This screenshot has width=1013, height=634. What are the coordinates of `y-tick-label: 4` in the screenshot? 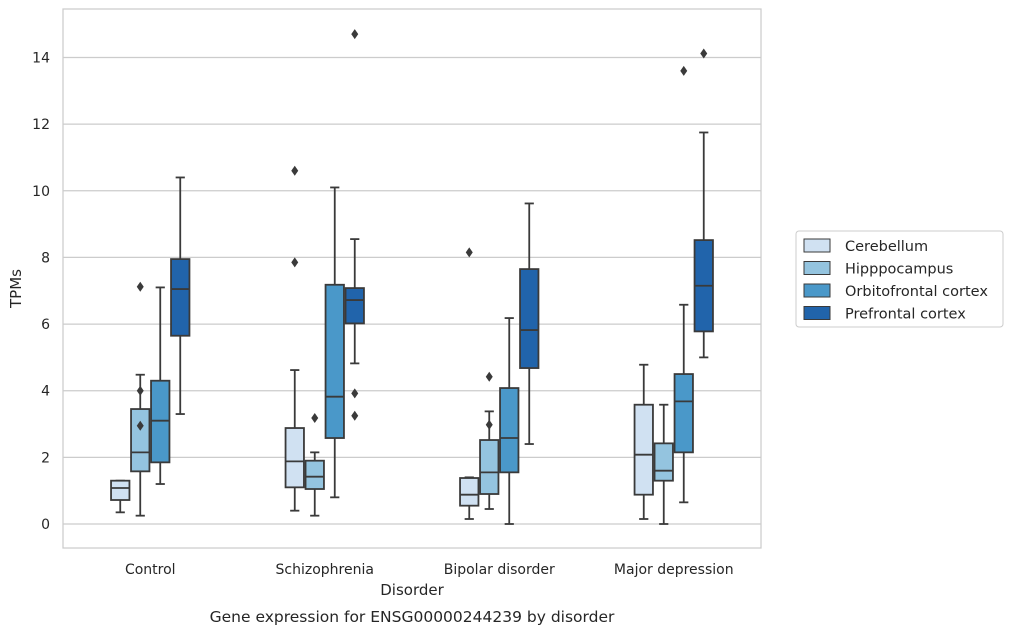 It's located at (45, 392).